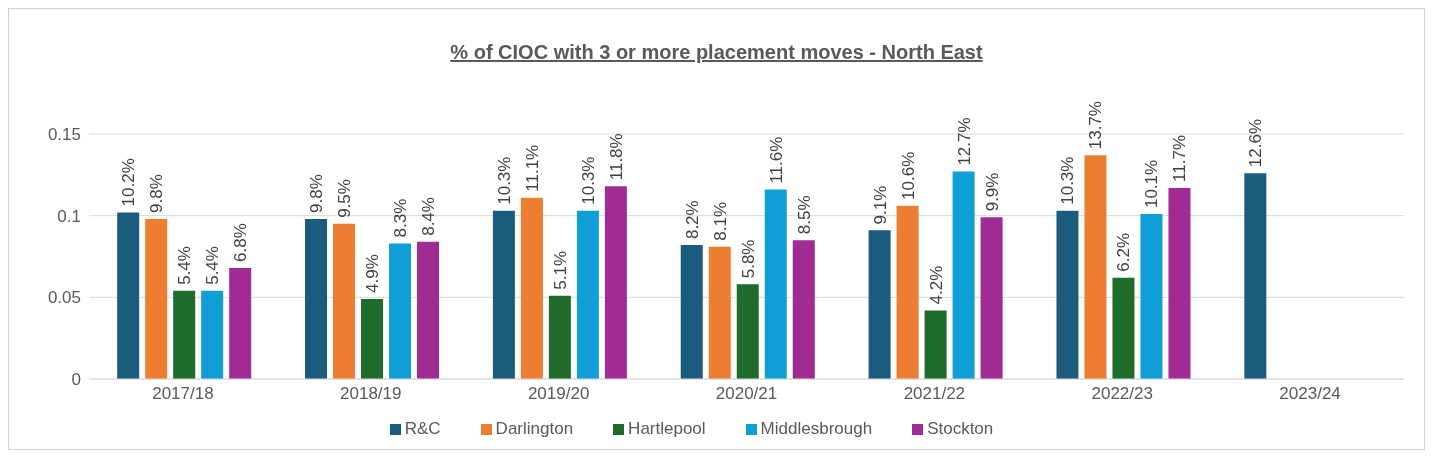  I want to click on data-label: 10.6%, so click(908, 175).